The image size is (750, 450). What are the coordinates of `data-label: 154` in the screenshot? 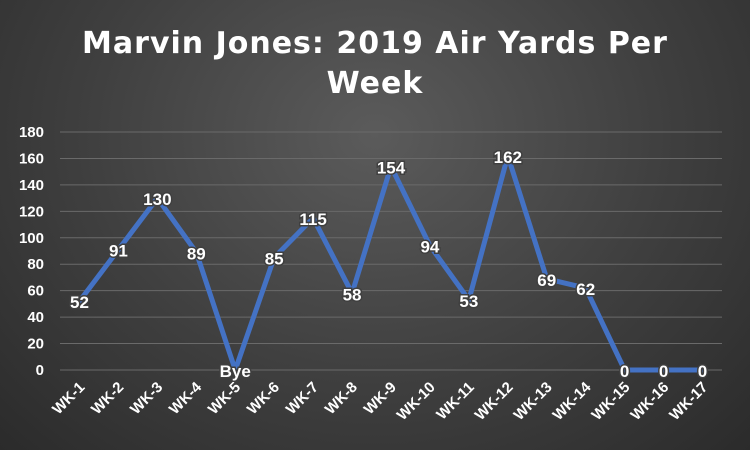 It's located at (391, 167).